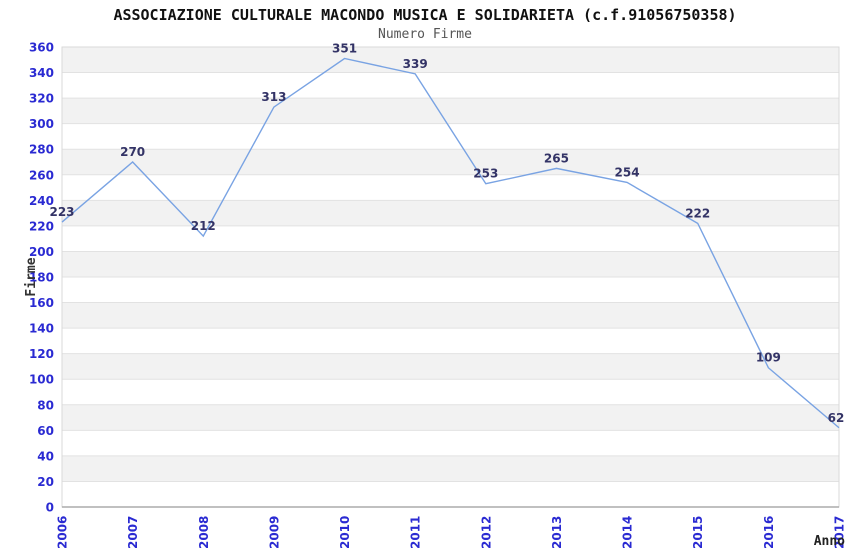 The width and height of the screenshot is (850, 550). What do you see at coordinates (485, 174) in the screenshot?
I see `data-point-label: 253` at bounding box center [485, 174].